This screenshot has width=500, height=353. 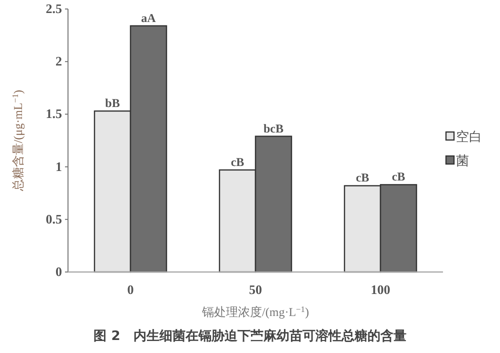 I want to click on x-axis-title: 镉处理浓度/(mg·L$^{−1}$), so click(x=255, y=311).